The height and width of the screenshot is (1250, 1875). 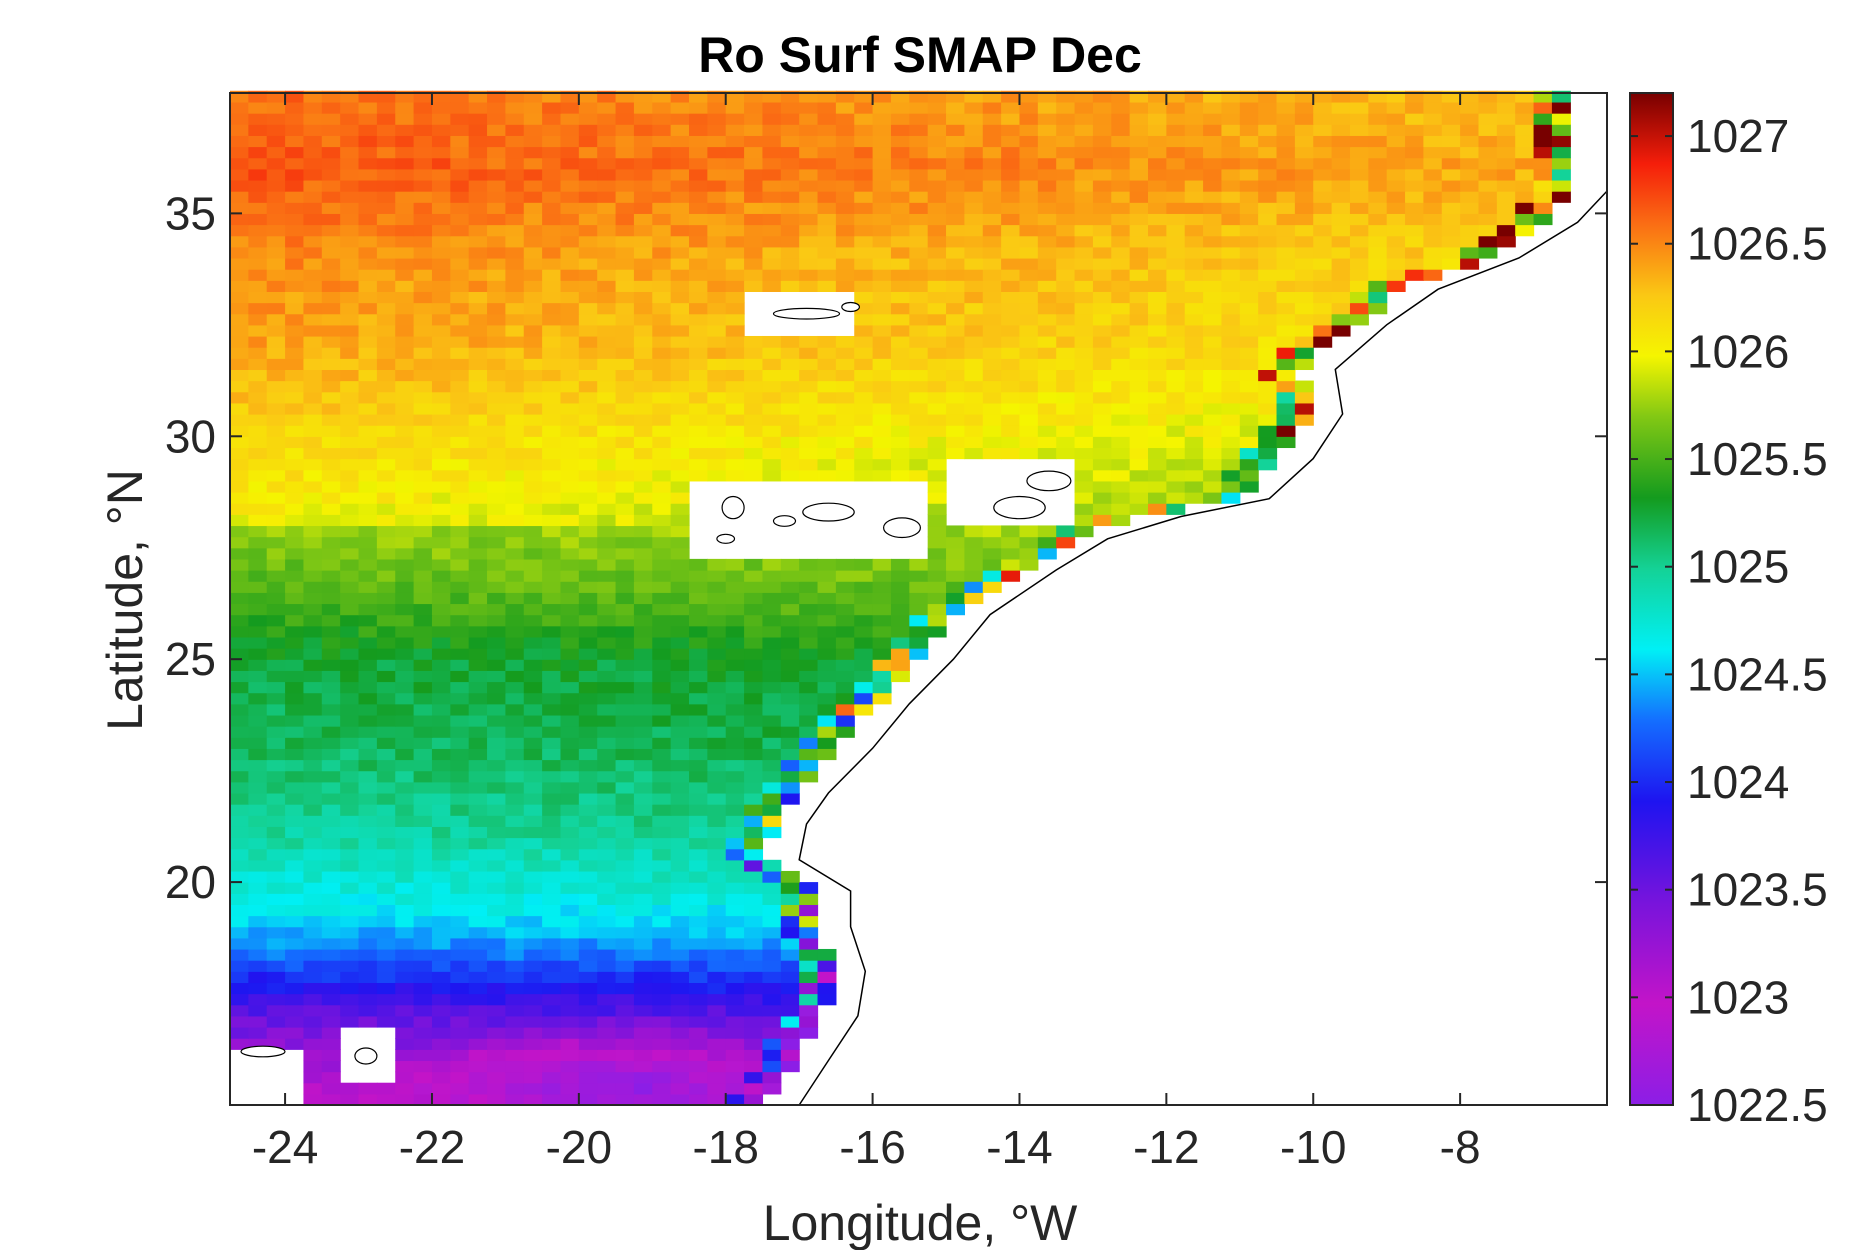 I want to click on island-outline, so click(x=263, y=1051).